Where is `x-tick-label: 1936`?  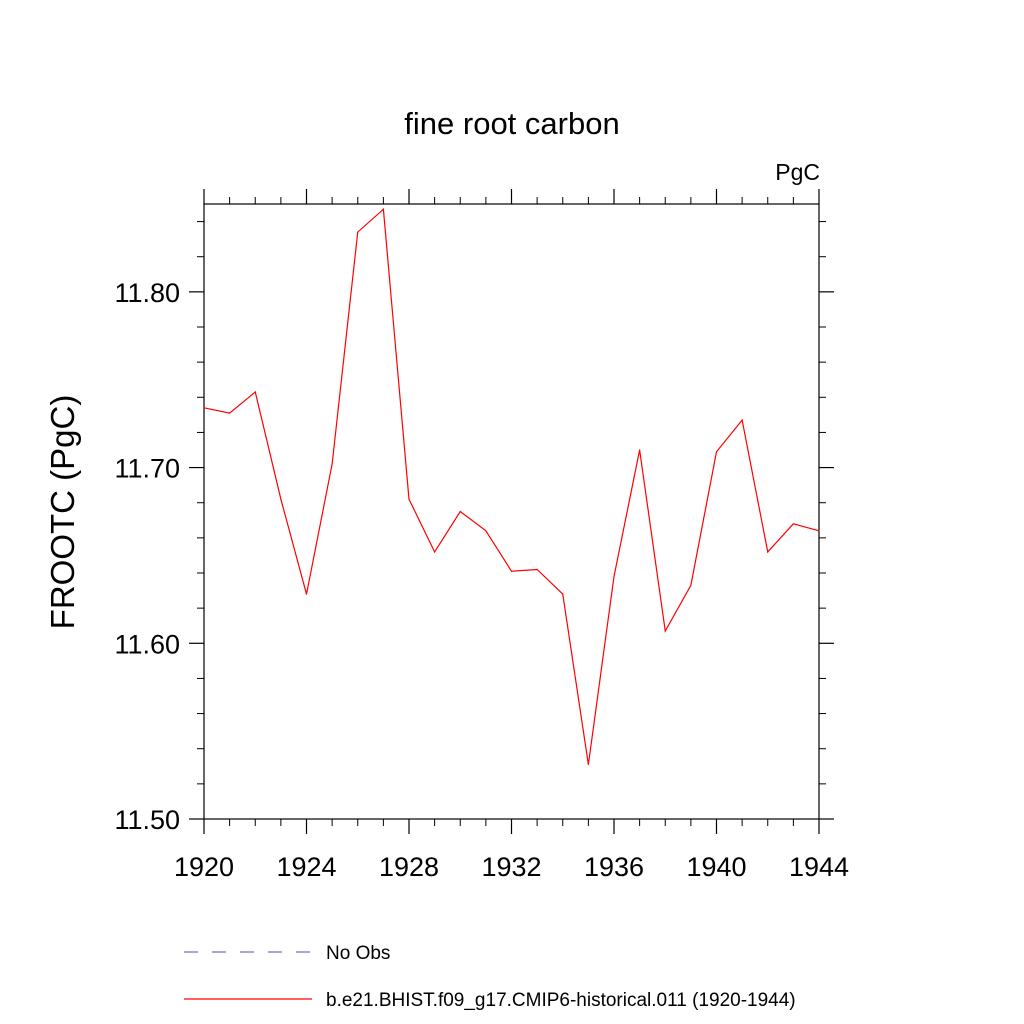 x-tick-label: 1936 is located at coordinates (614, 867).